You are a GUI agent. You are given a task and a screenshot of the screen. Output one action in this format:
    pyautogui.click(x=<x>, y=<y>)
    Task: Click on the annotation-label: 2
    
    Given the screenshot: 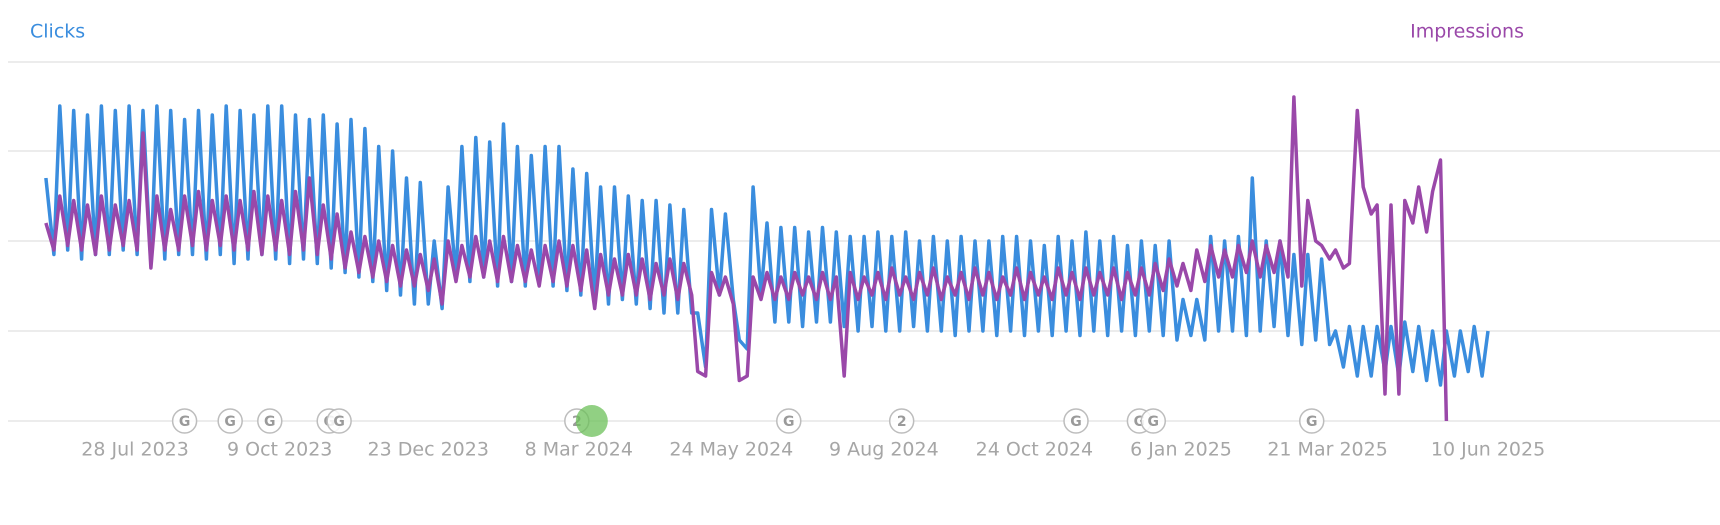 What is the action you would take?
    pyautogui.click(x=902, y=422)
    